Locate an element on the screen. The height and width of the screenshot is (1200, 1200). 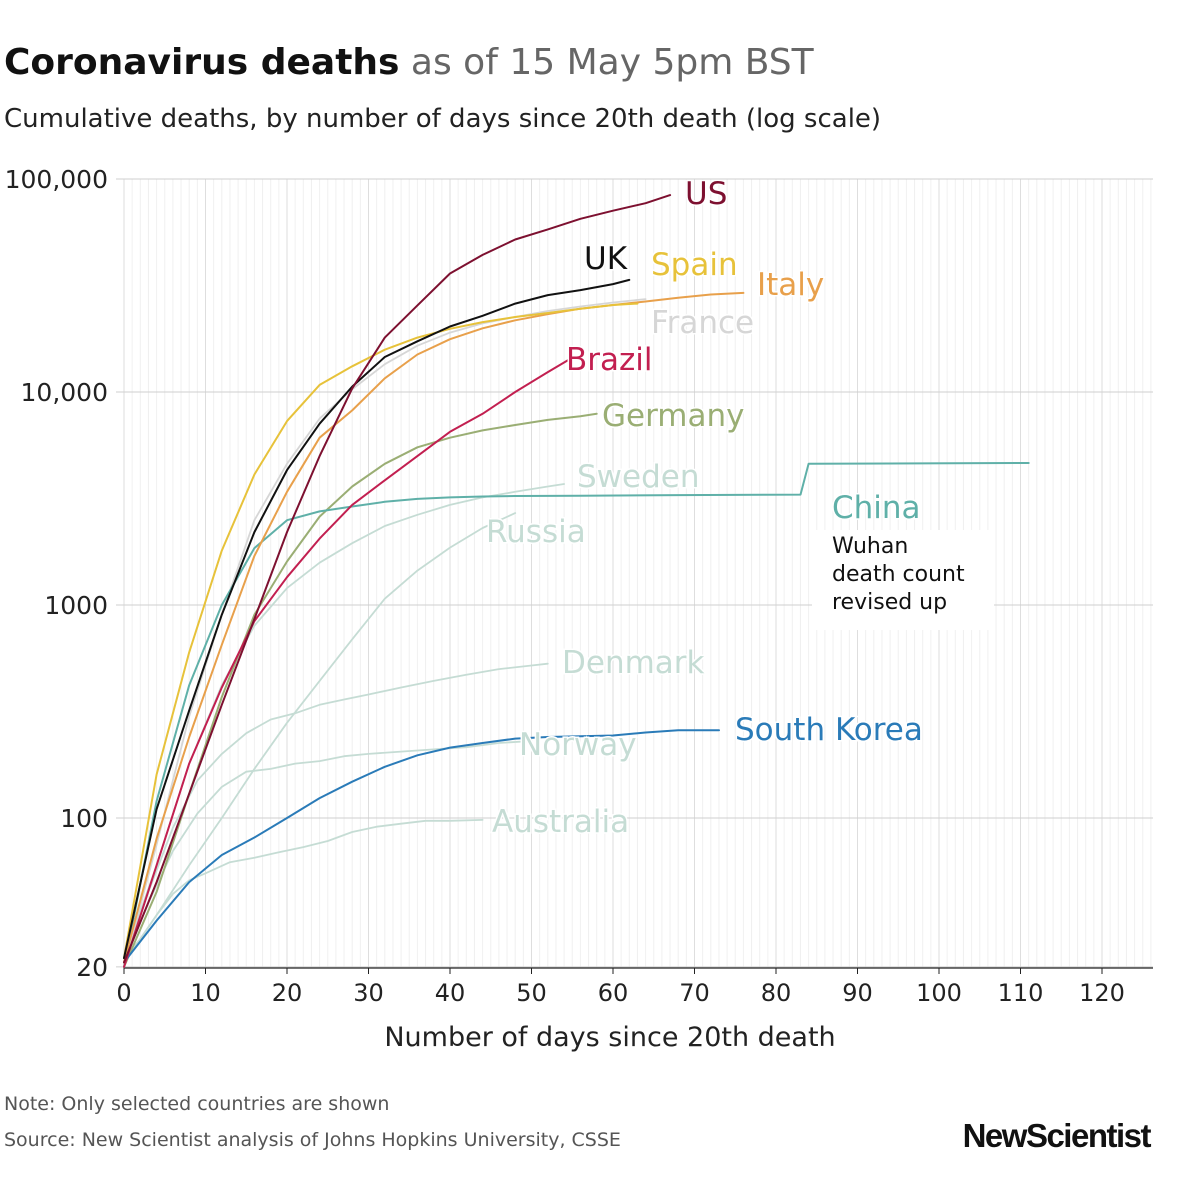
series-label-norway: Norway is located at coordinates (578, 745).